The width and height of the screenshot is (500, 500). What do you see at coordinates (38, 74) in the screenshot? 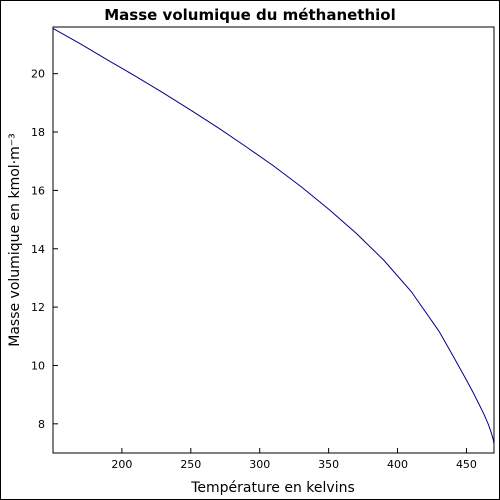
I see `y-tick-label: 20` at bounding box center [38, 74].